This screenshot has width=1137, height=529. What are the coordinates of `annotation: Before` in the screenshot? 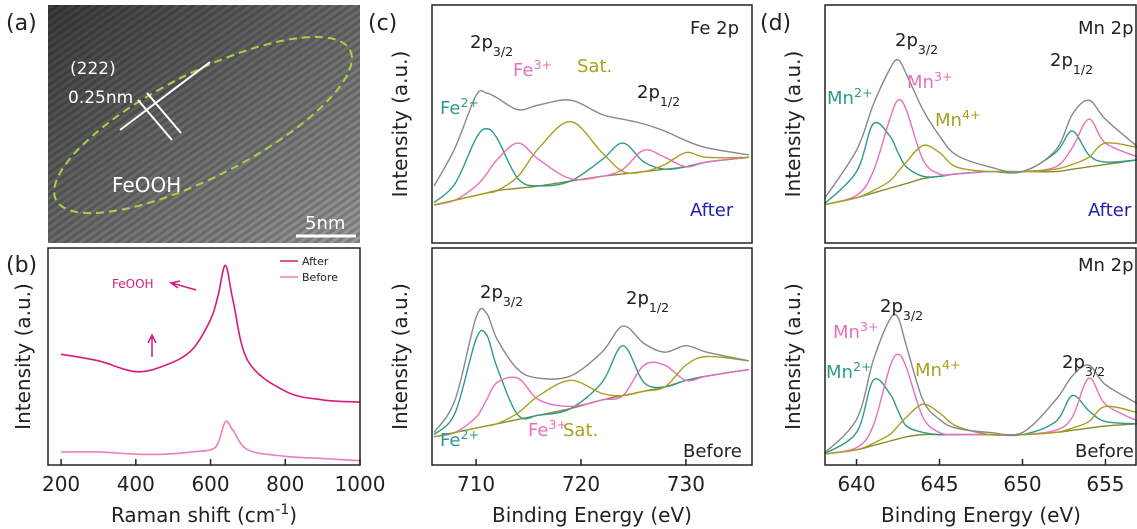 It's located at (1104, 451).